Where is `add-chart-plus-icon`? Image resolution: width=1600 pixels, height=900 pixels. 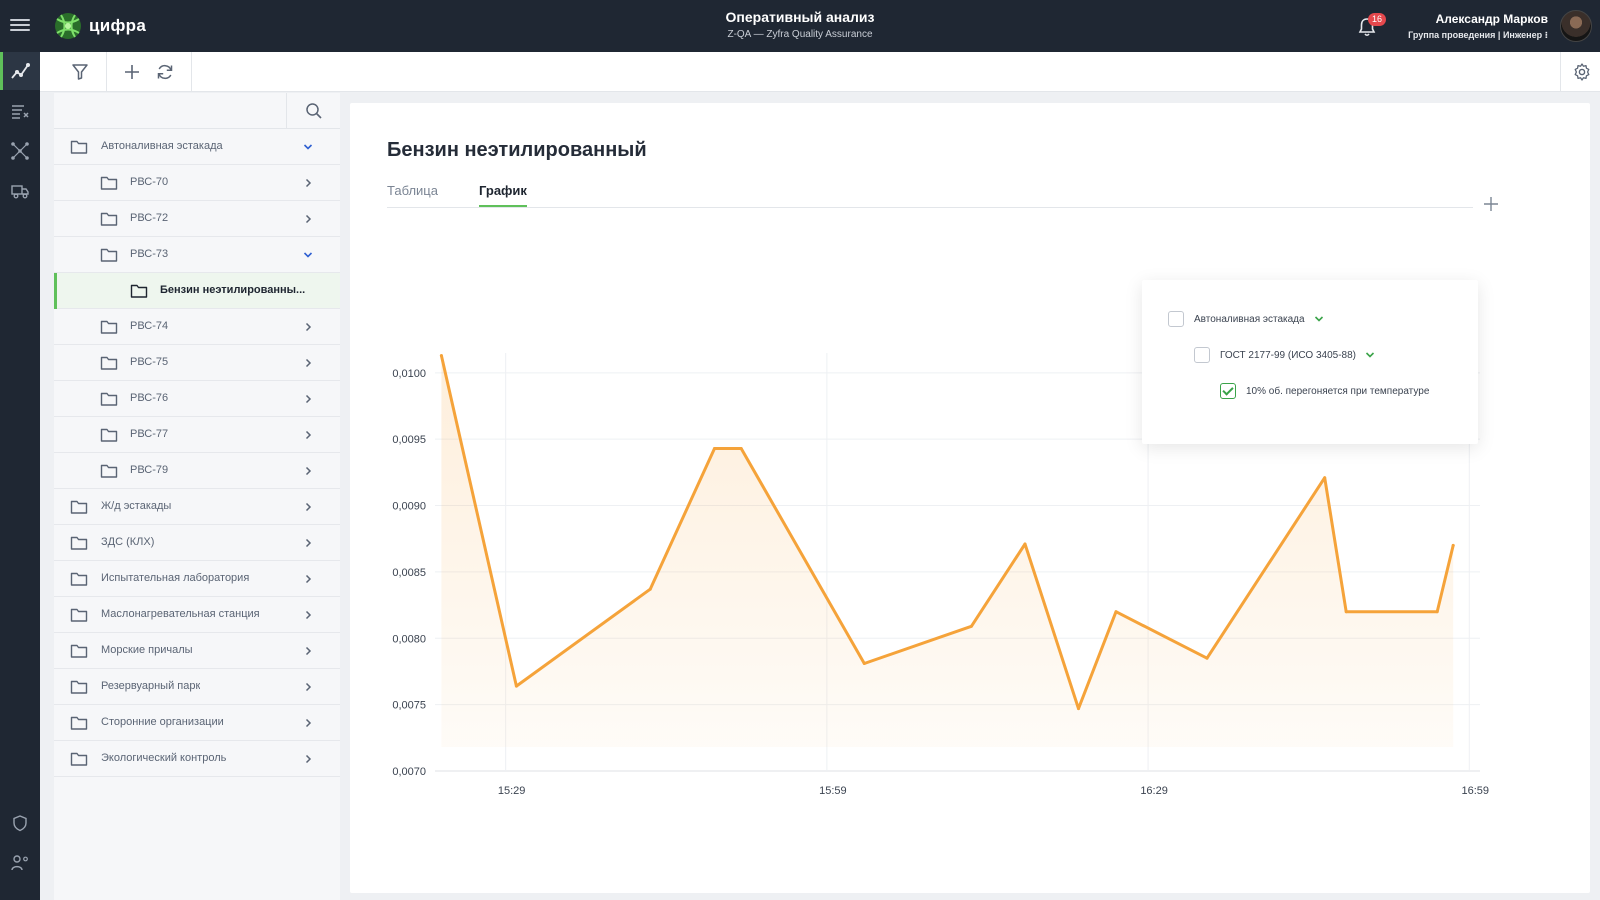
add-chart-plus-icon is located at coordinates (1491, 204).